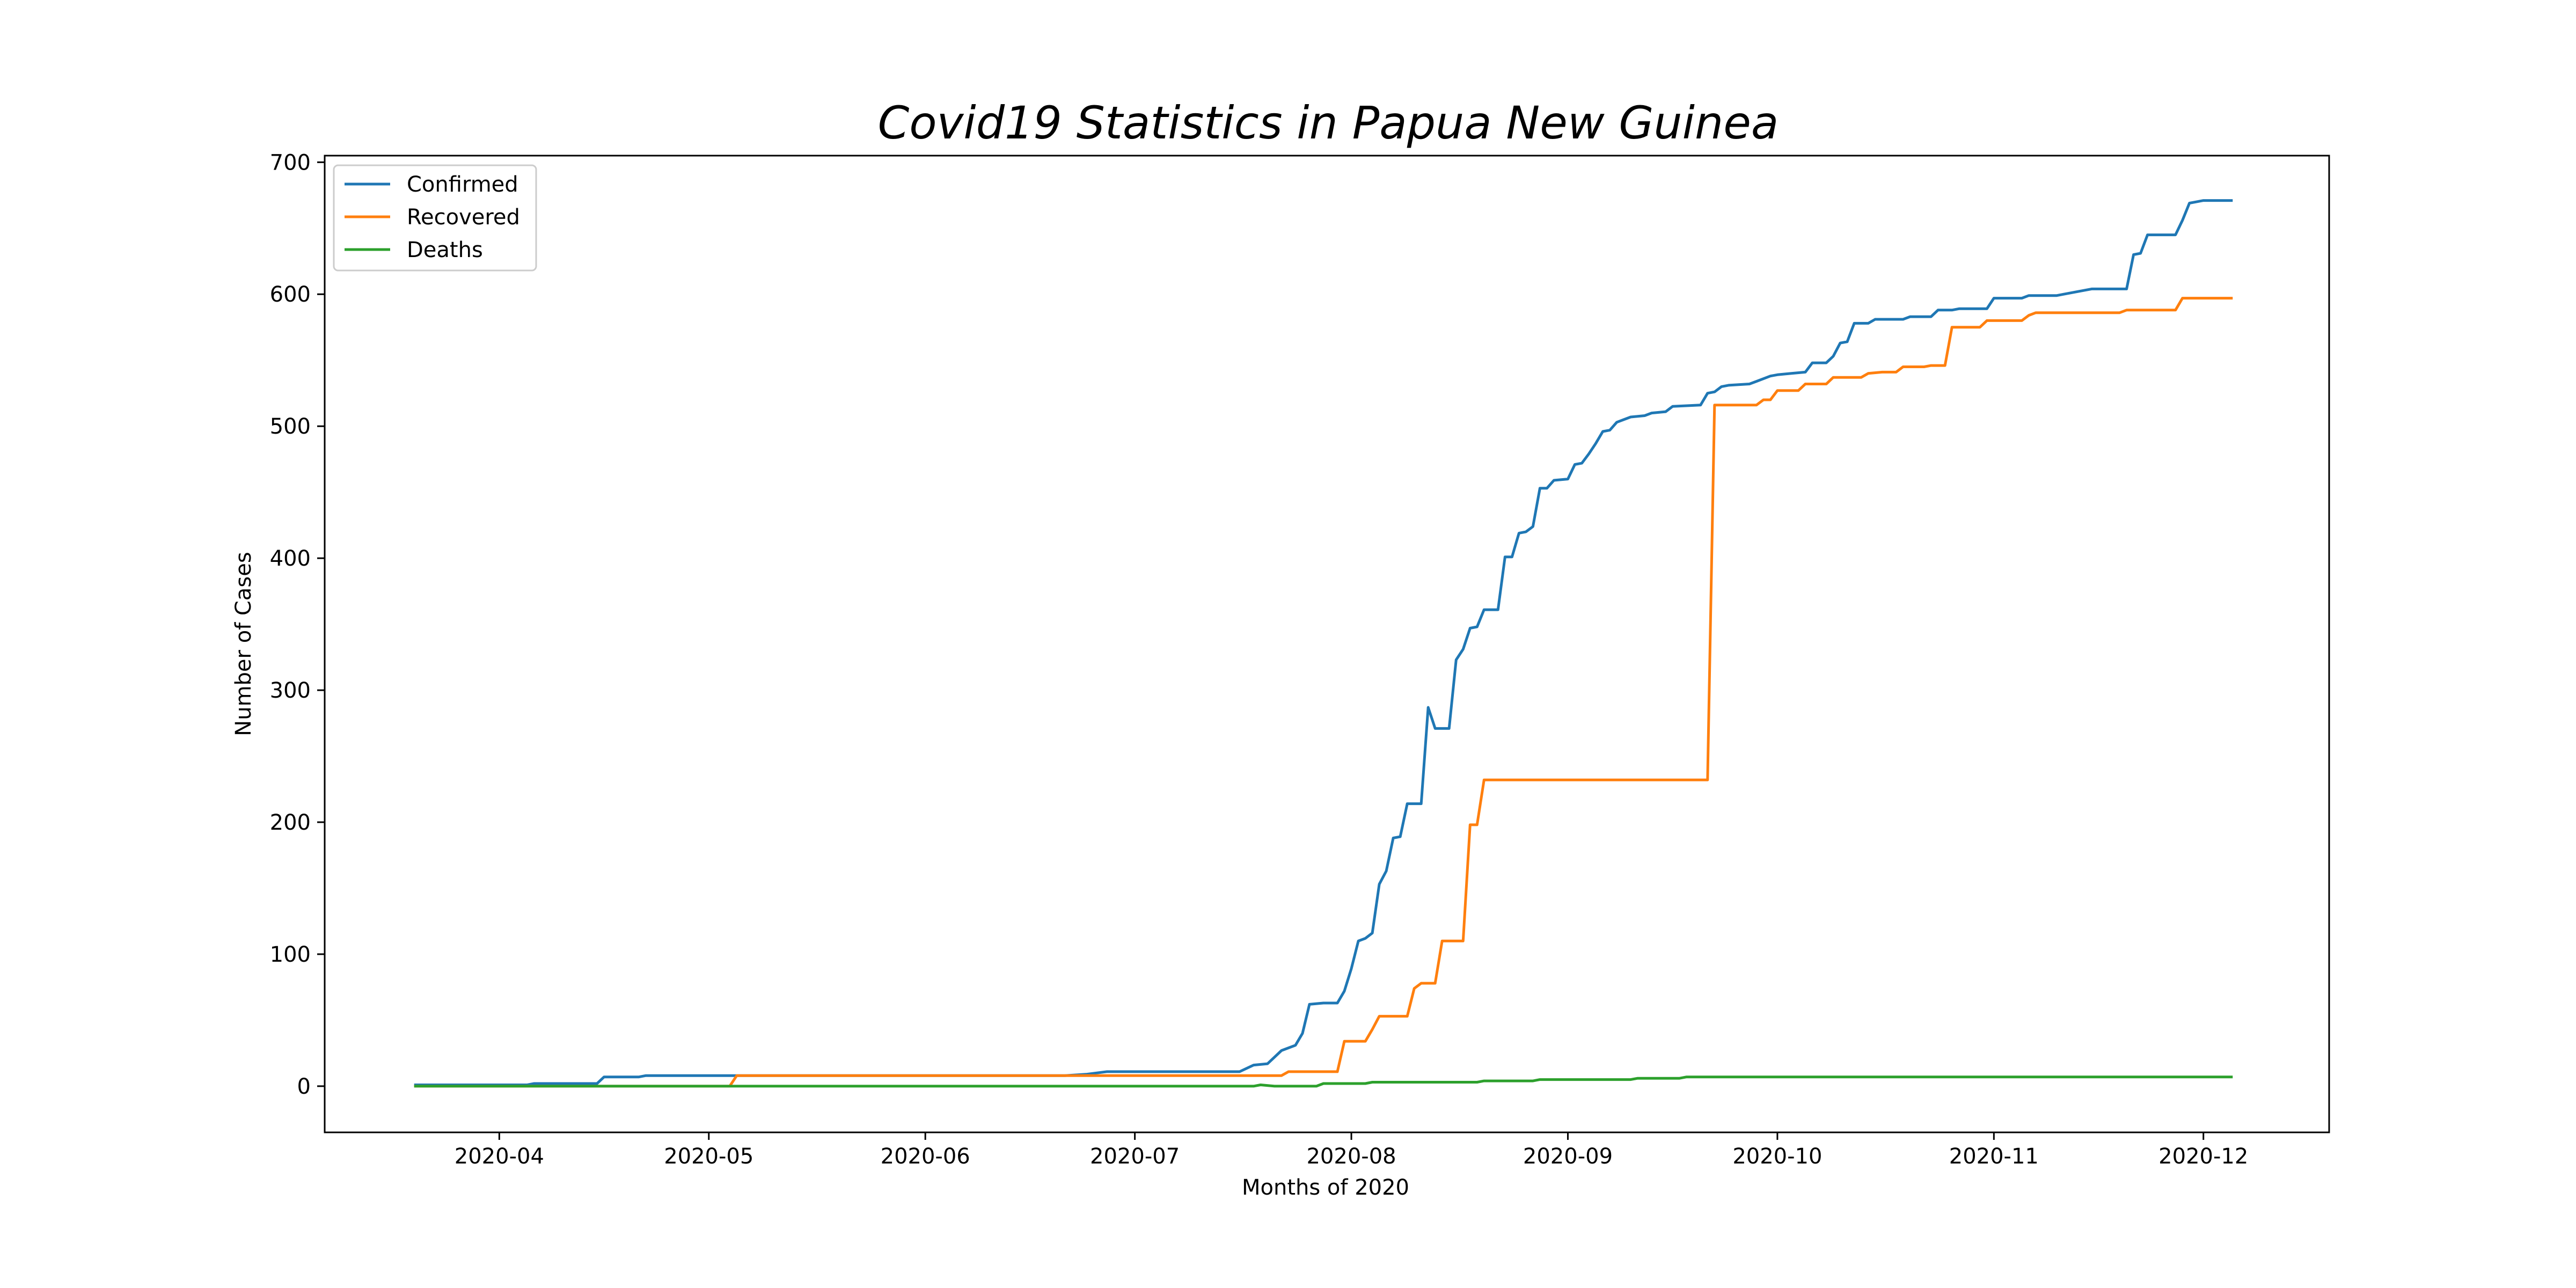 The image size is (2576, 1288). What do you see at coordinates (290, 558) in the screenshot?
I see `y-tick-label: 400` at bounding box center [290, 558].